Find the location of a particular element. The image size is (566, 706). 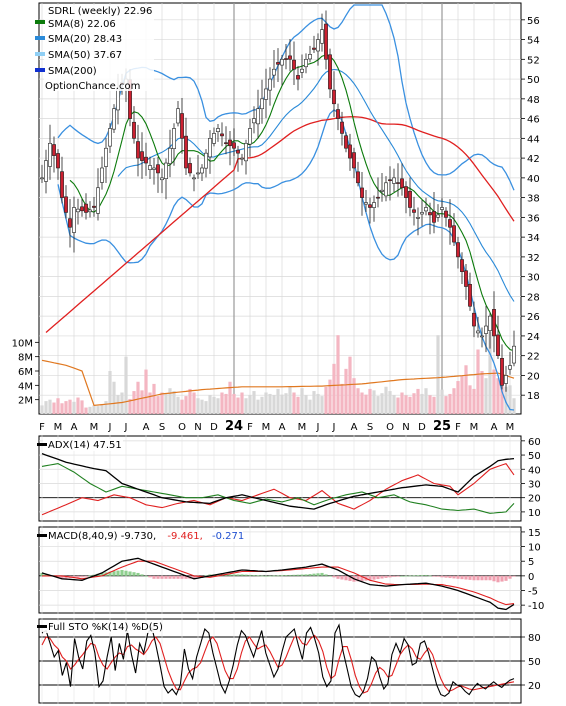

legend-swatch-sma200 is located at coordinates (40, 70).